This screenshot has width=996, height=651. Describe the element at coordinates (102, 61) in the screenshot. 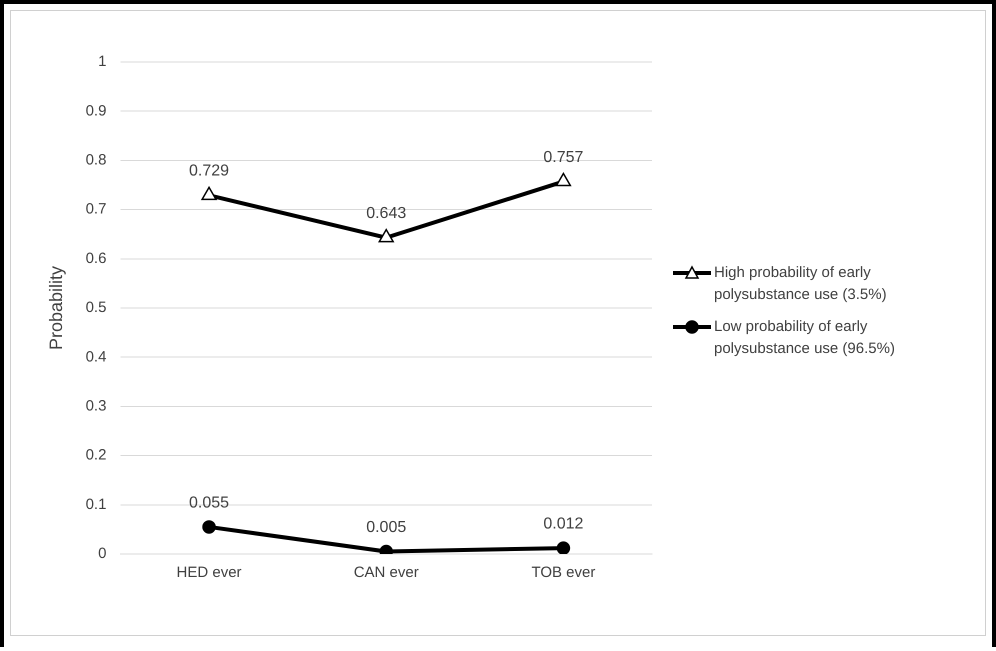

I see `y-tick-label: 1` at that location.